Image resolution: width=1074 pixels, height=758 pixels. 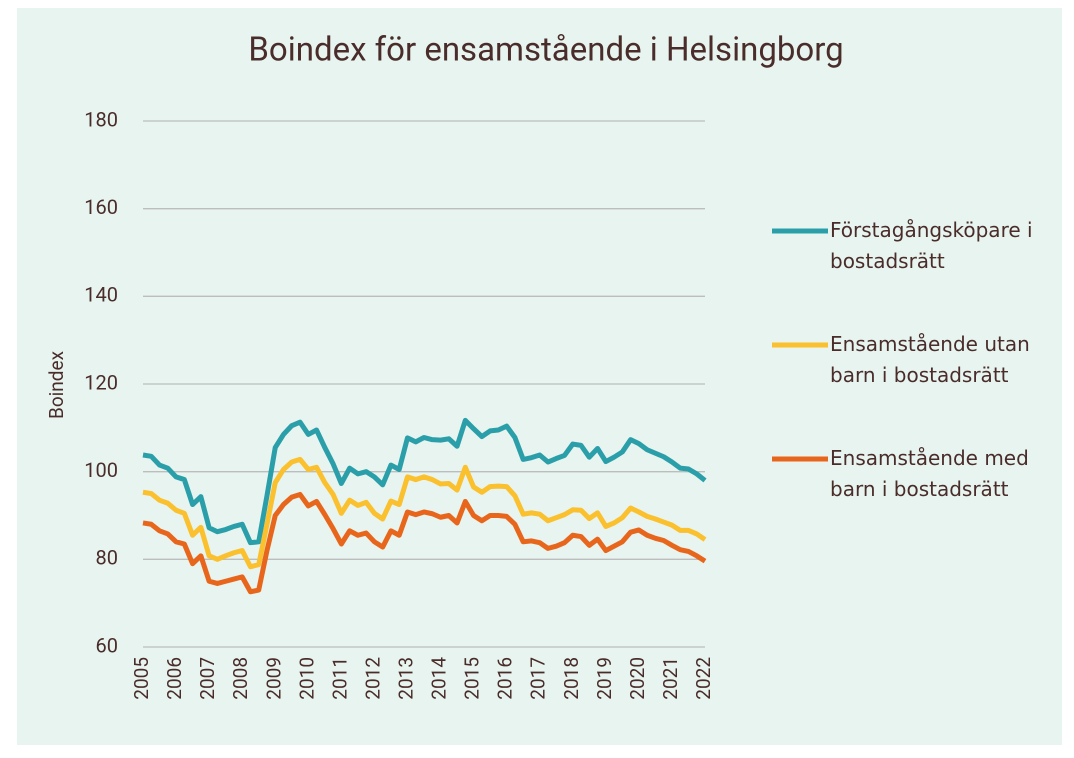 I want to click on x-tick-label: 2007, so click(x=207, y=678).